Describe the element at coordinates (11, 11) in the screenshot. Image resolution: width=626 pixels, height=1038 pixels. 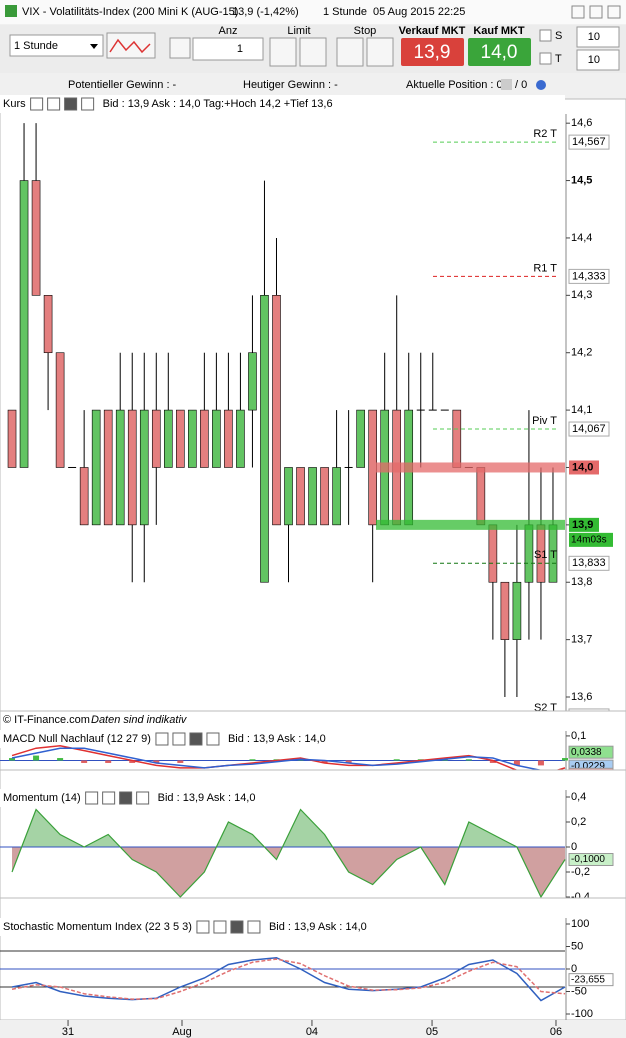
I see `app-icon` at that location.